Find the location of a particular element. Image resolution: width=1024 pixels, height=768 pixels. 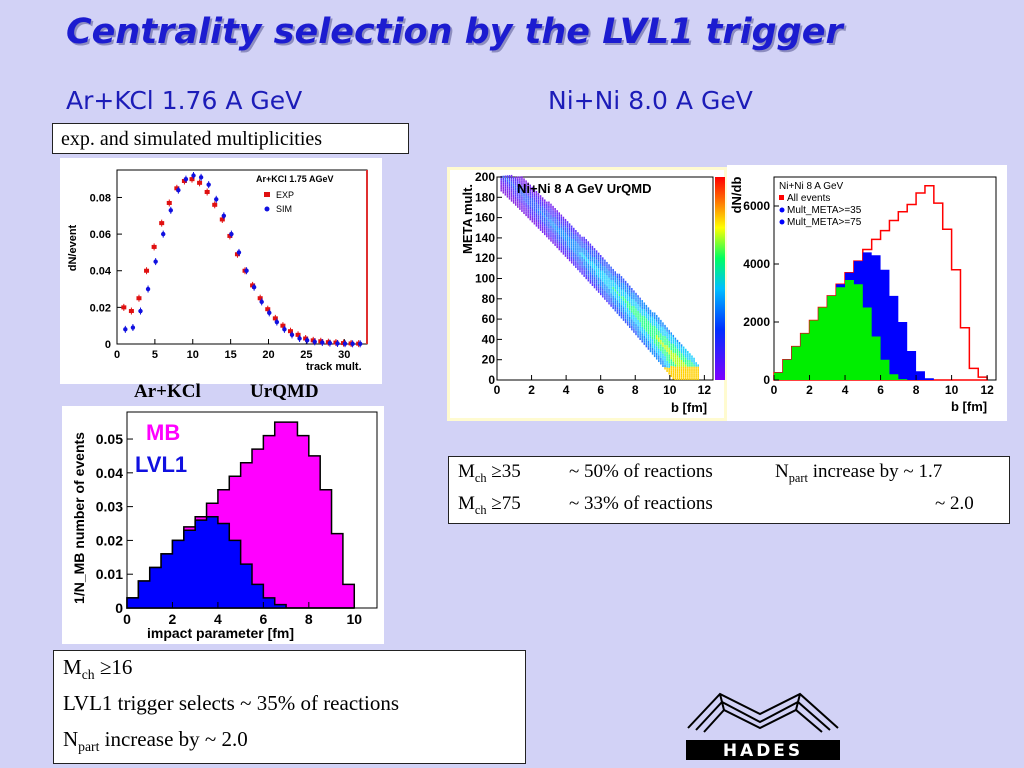

row2-cond: Mch ≥75 is located at coordinates (489, 505).